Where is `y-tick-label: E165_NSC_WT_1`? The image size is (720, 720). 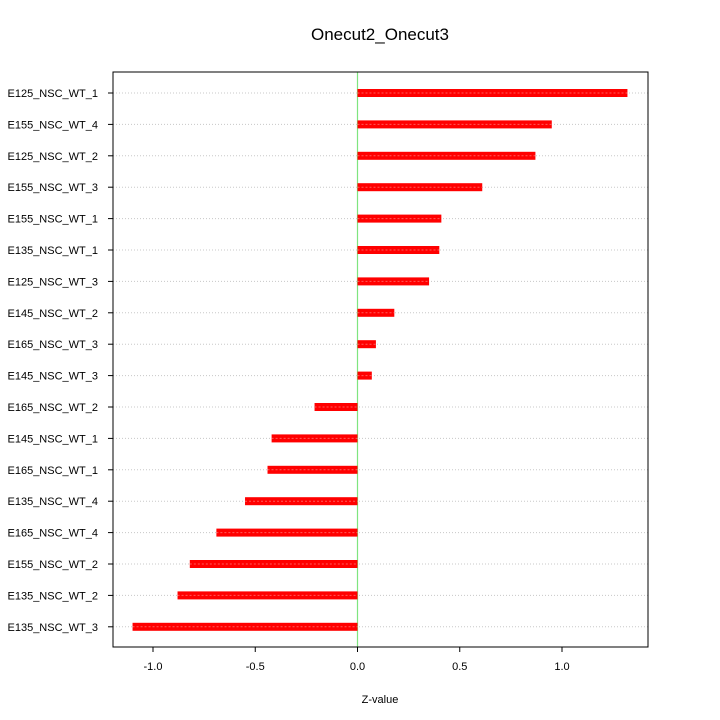
y-tick-label: E165_NSC_WT_1 is located at coordinates (53, 471).